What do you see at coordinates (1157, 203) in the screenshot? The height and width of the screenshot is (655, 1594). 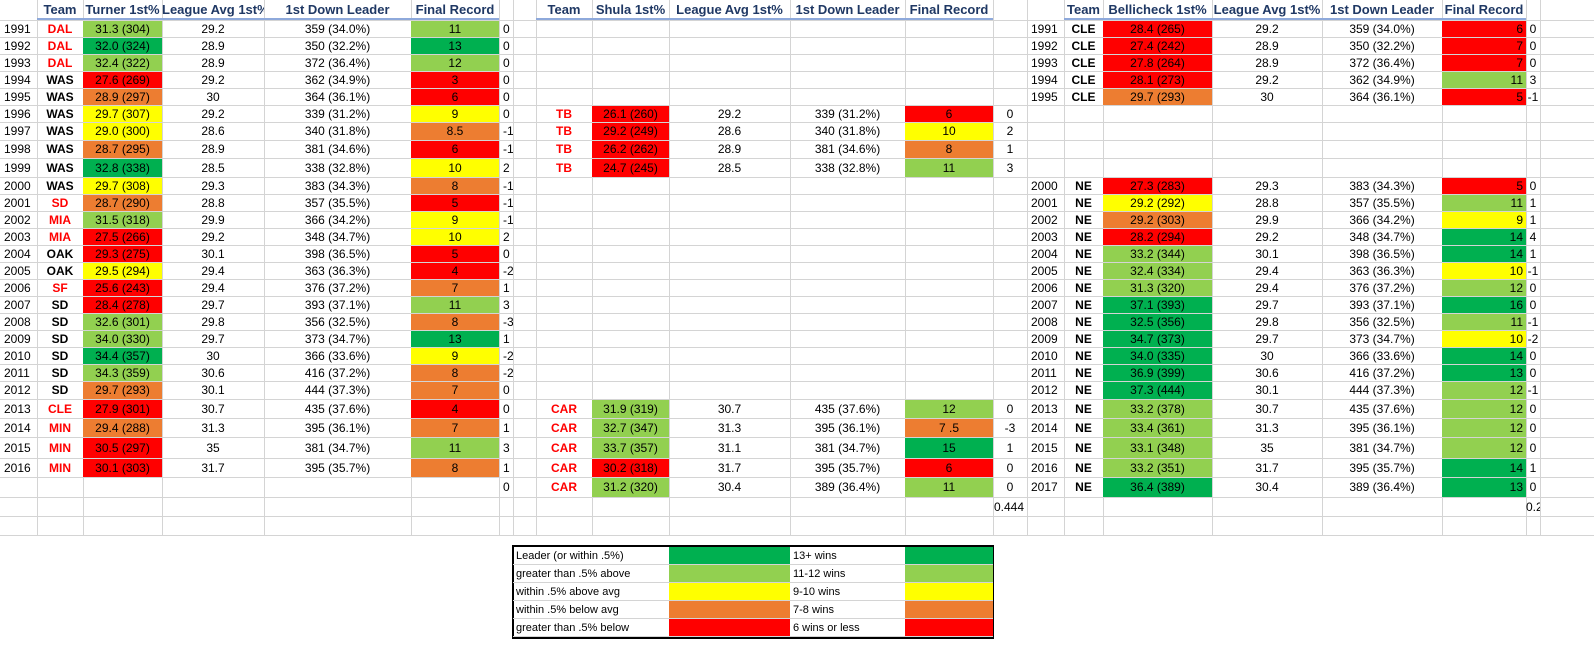 I see `bellichek-pct-cell: 29.2 (292)` at bounding box center [1157, 203].